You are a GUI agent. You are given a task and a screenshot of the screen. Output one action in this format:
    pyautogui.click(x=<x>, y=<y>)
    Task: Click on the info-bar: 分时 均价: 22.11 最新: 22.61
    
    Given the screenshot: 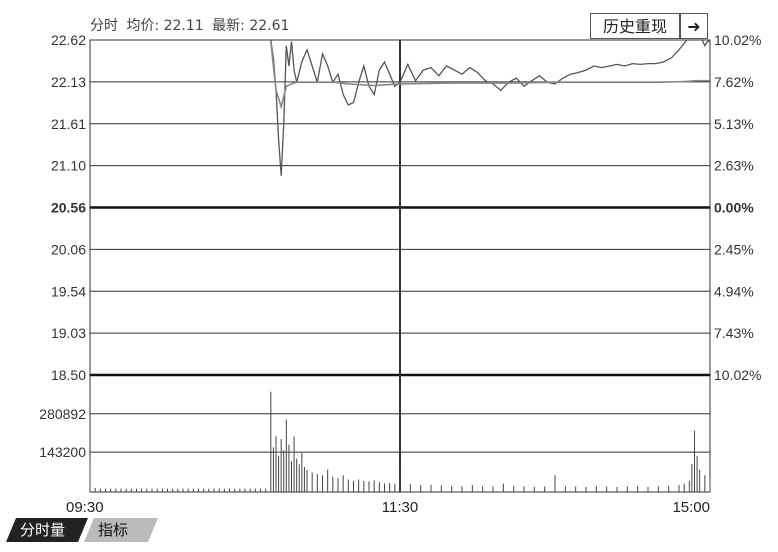 What is the action you would take?
    pyautogui.click(x=191, y=25)
    